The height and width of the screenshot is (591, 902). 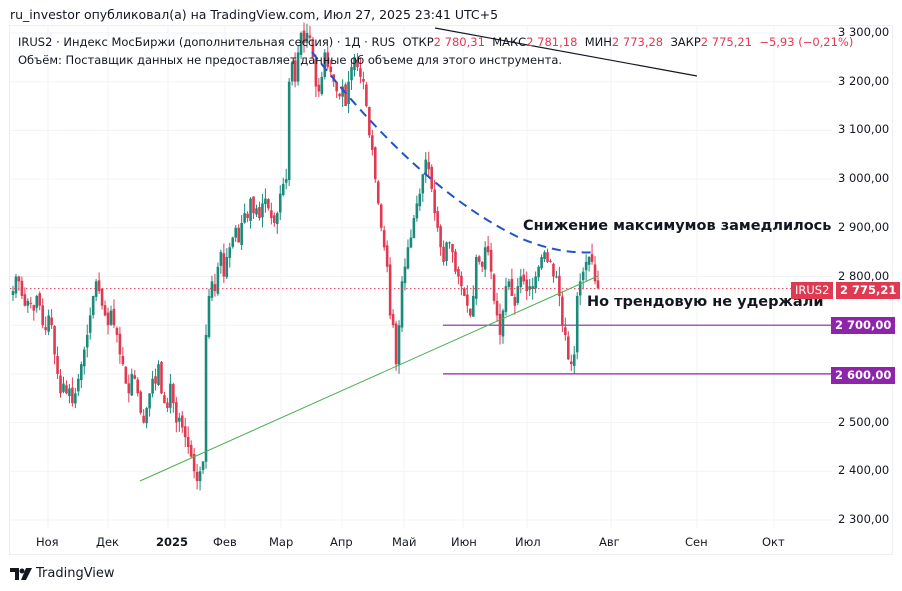 What do you see at coordinates (864, 421) in the screenshot?
I see `price-tick: 2 500,00` at bounding box center [864, 421].